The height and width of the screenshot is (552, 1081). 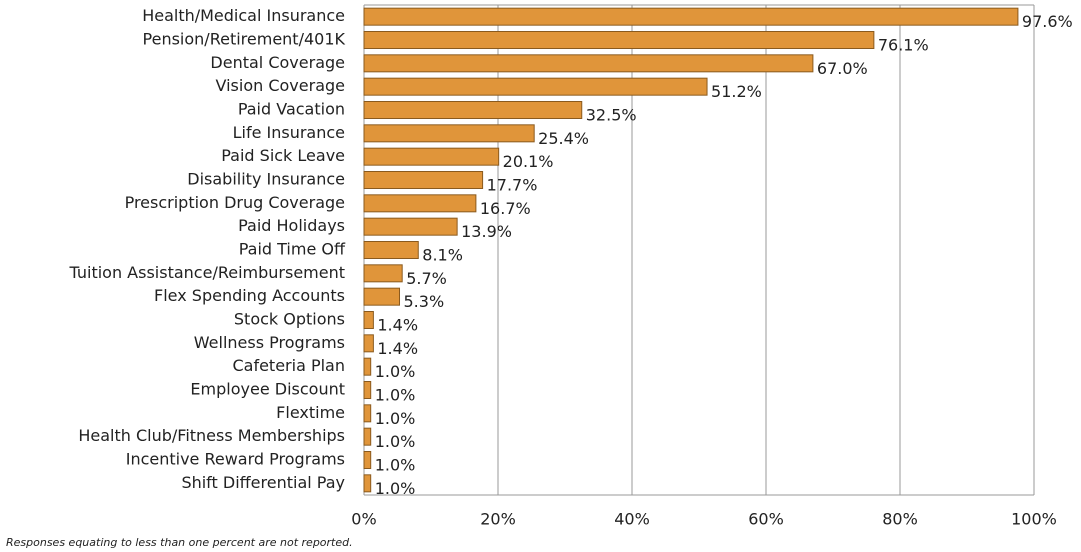 I want to click on y-tick-label: Cafeteria Plan, so click(x=288, y=365).